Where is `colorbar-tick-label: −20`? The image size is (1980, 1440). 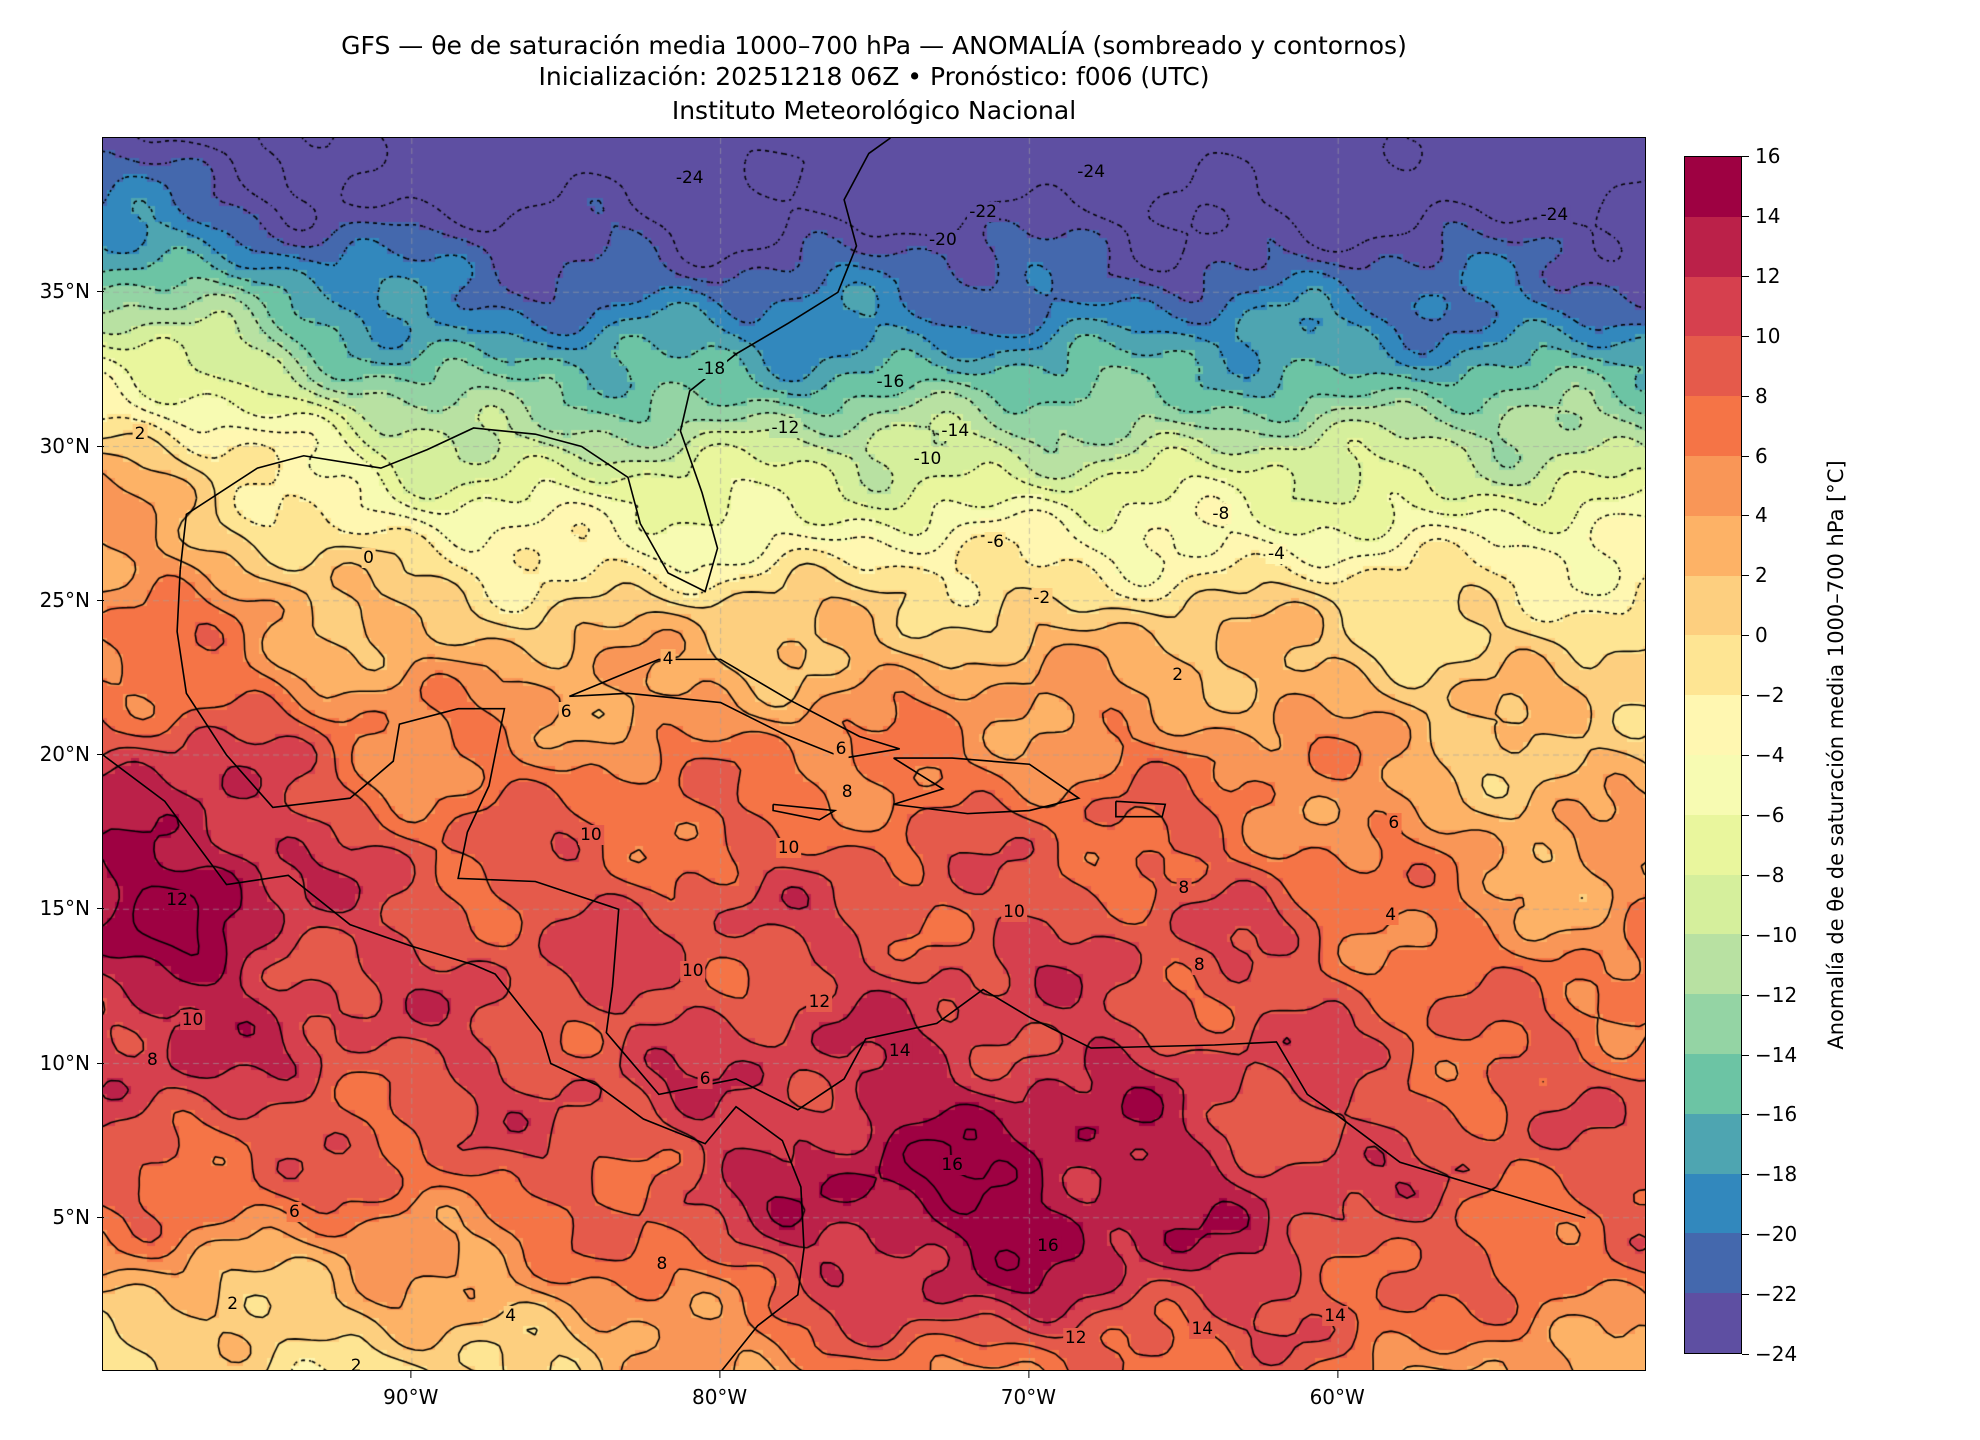
colorbar-tick-label: −20 is located at coordinates (1769, 1234).